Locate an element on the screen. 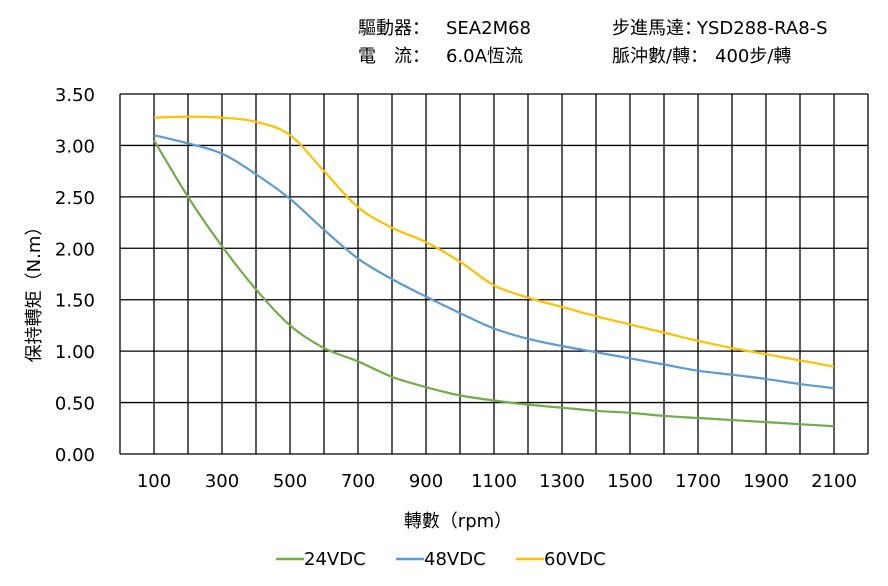 Image resolution: width=888 pixels, height=586 pixels. x-tick-label: 100 is located at coordinates (154, 481).